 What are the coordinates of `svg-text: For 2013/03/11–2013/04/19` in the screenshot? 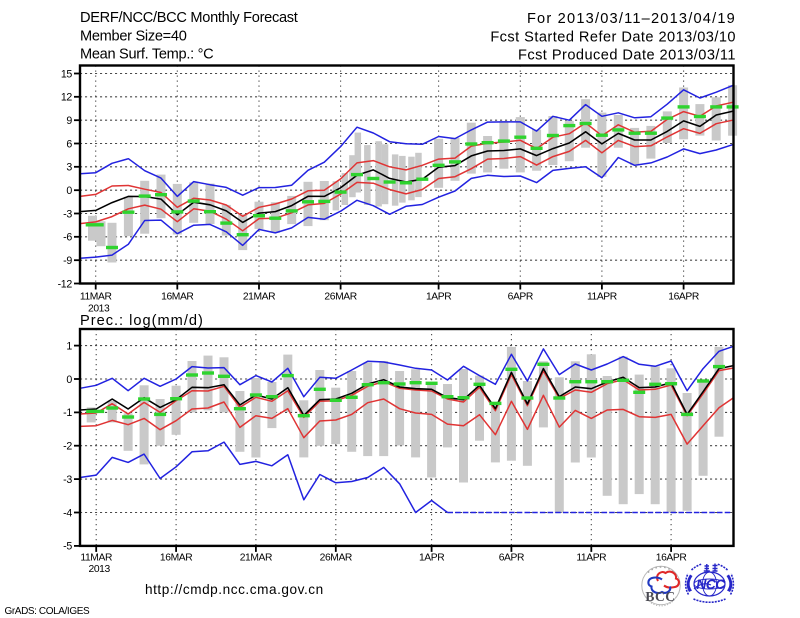 It's located at (631, 19).